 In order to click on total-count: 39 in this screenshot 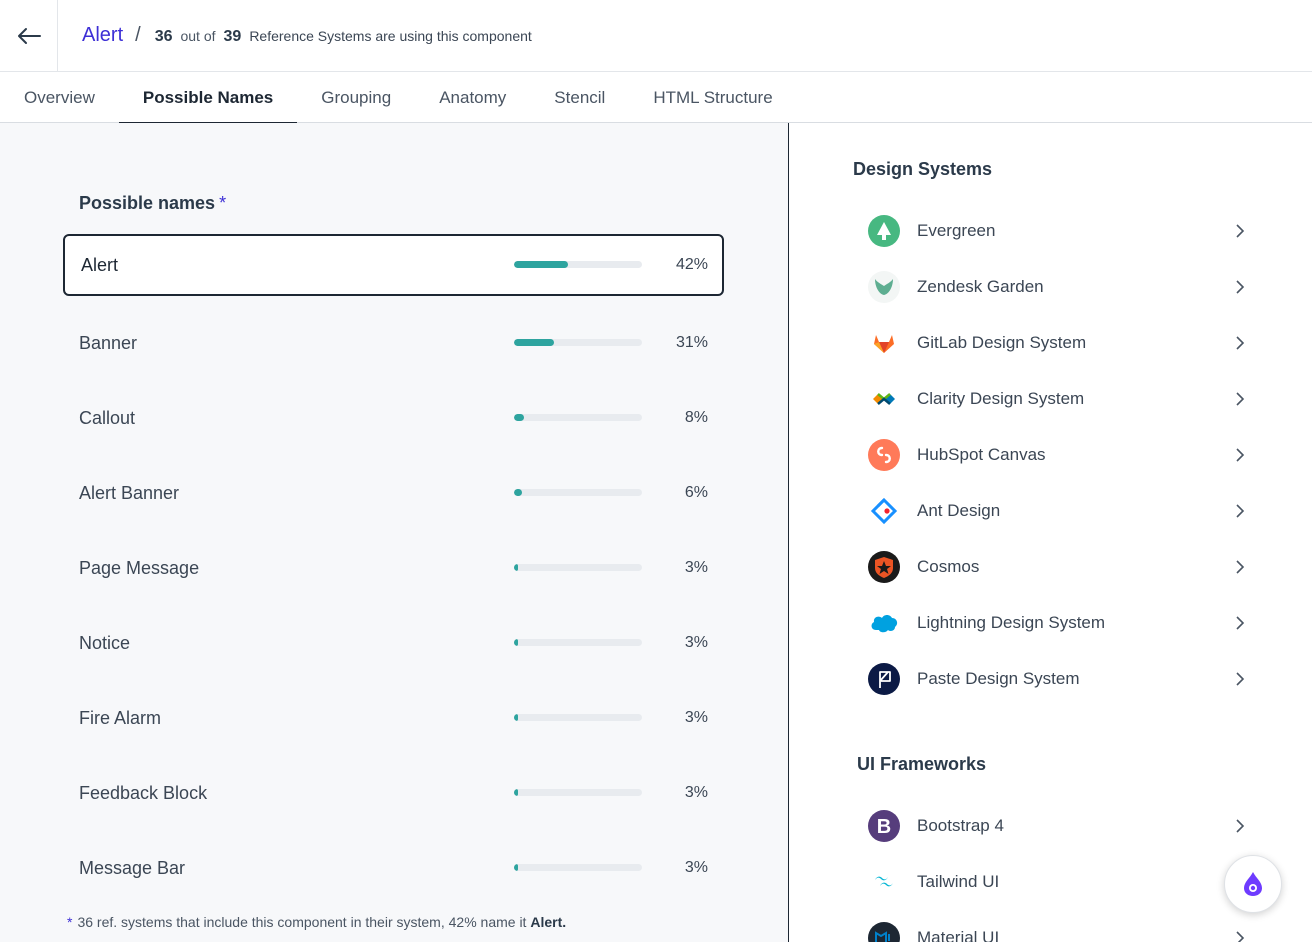, I will do `click(232, 36)`.